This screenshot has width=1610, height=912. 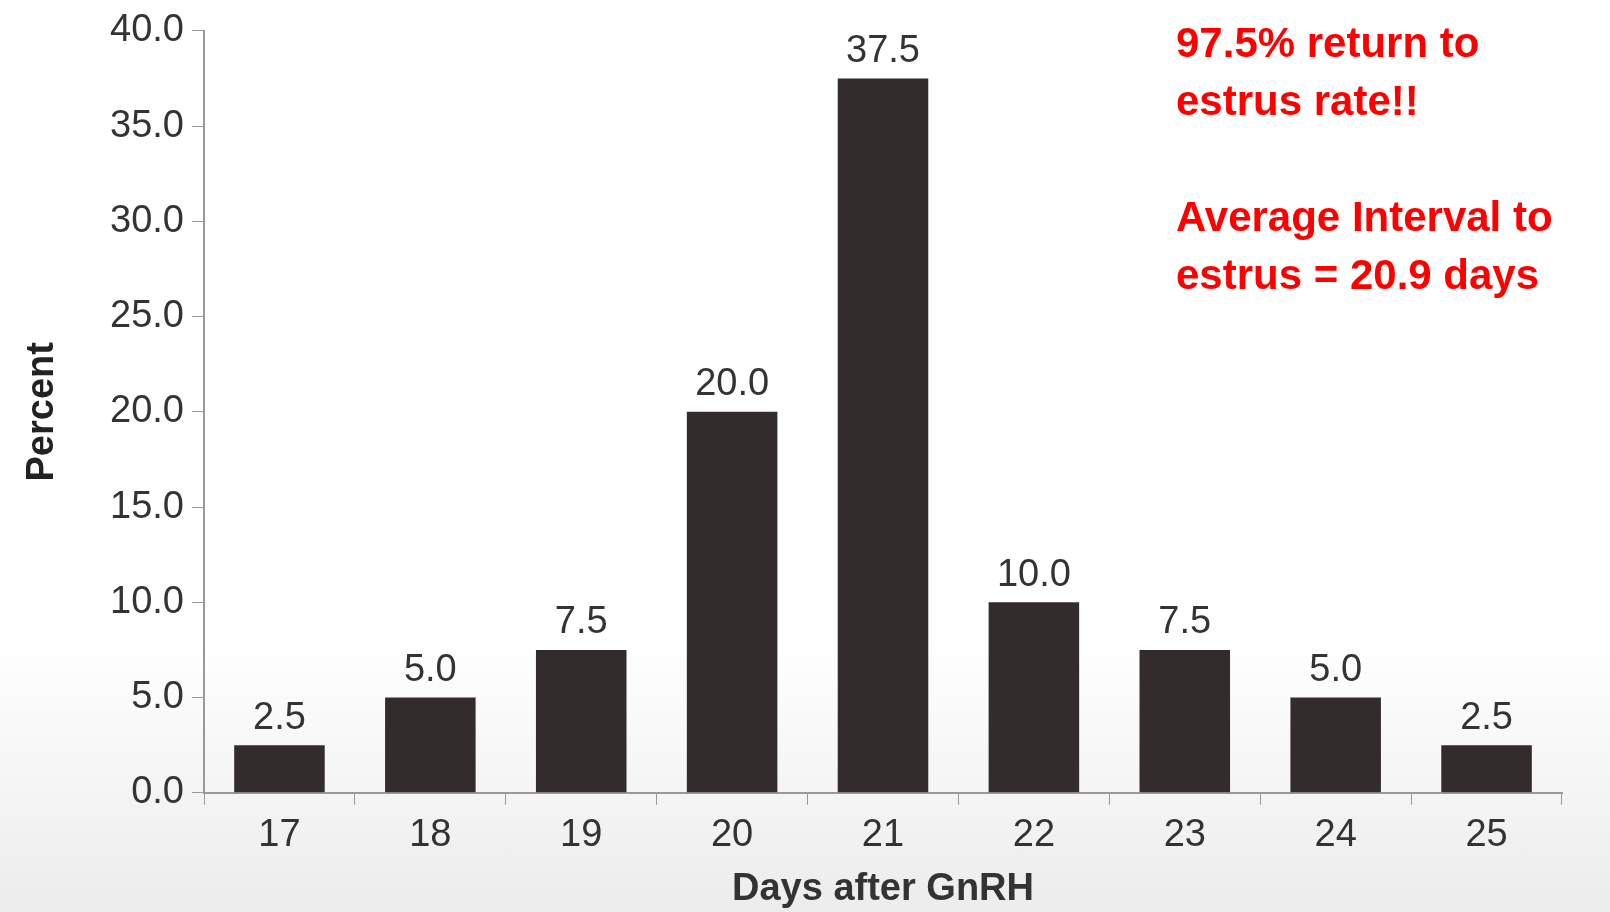 I want to click on y-tick-label: 5.0, so click(x=157, y=695).